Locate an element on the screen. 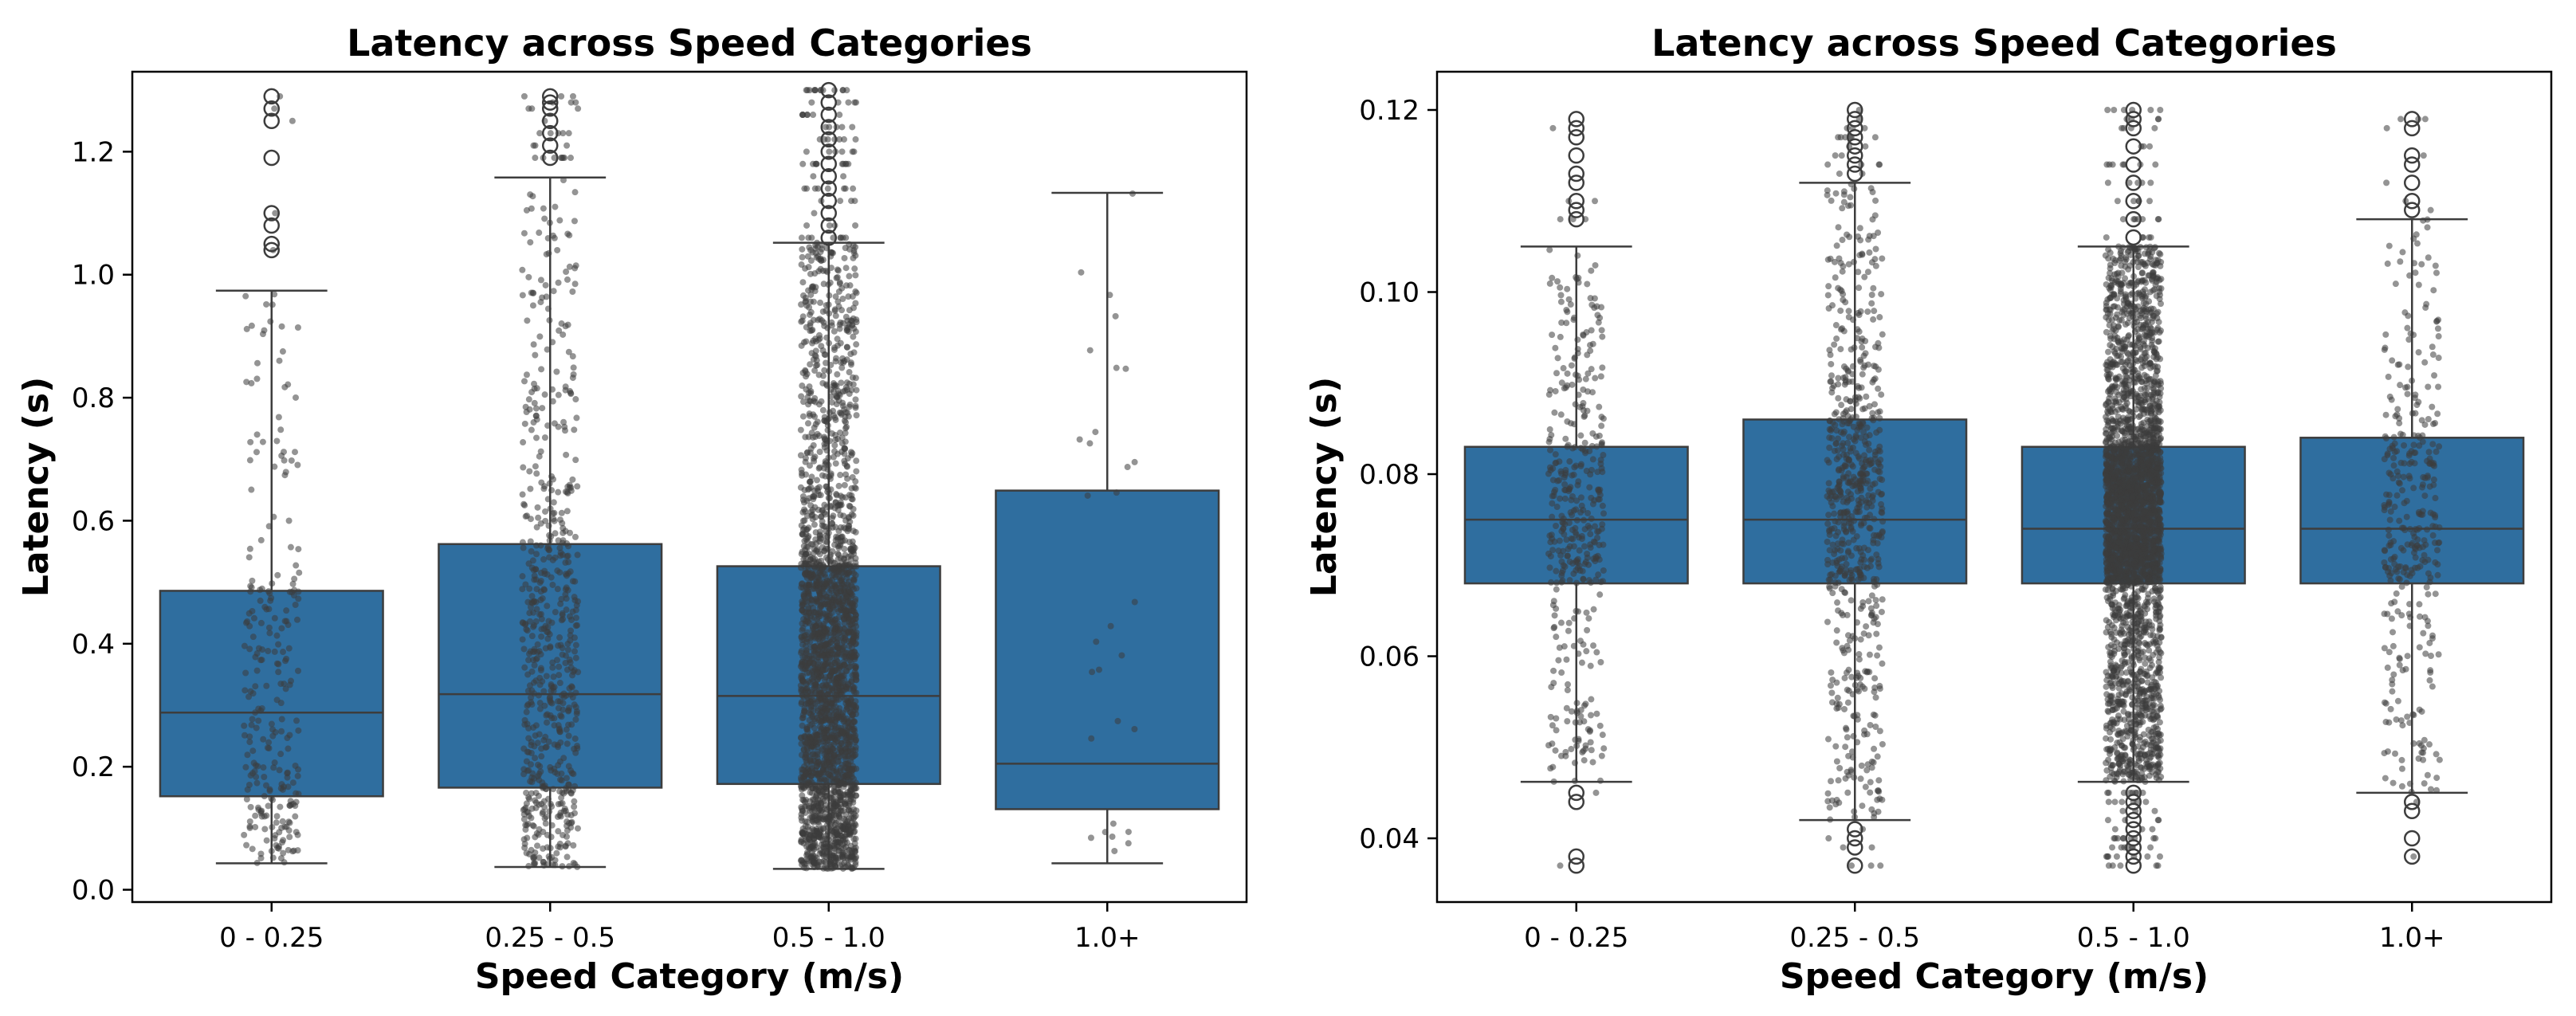  y-tick-label-4: 0.8 is located at coordinates (93, 398).